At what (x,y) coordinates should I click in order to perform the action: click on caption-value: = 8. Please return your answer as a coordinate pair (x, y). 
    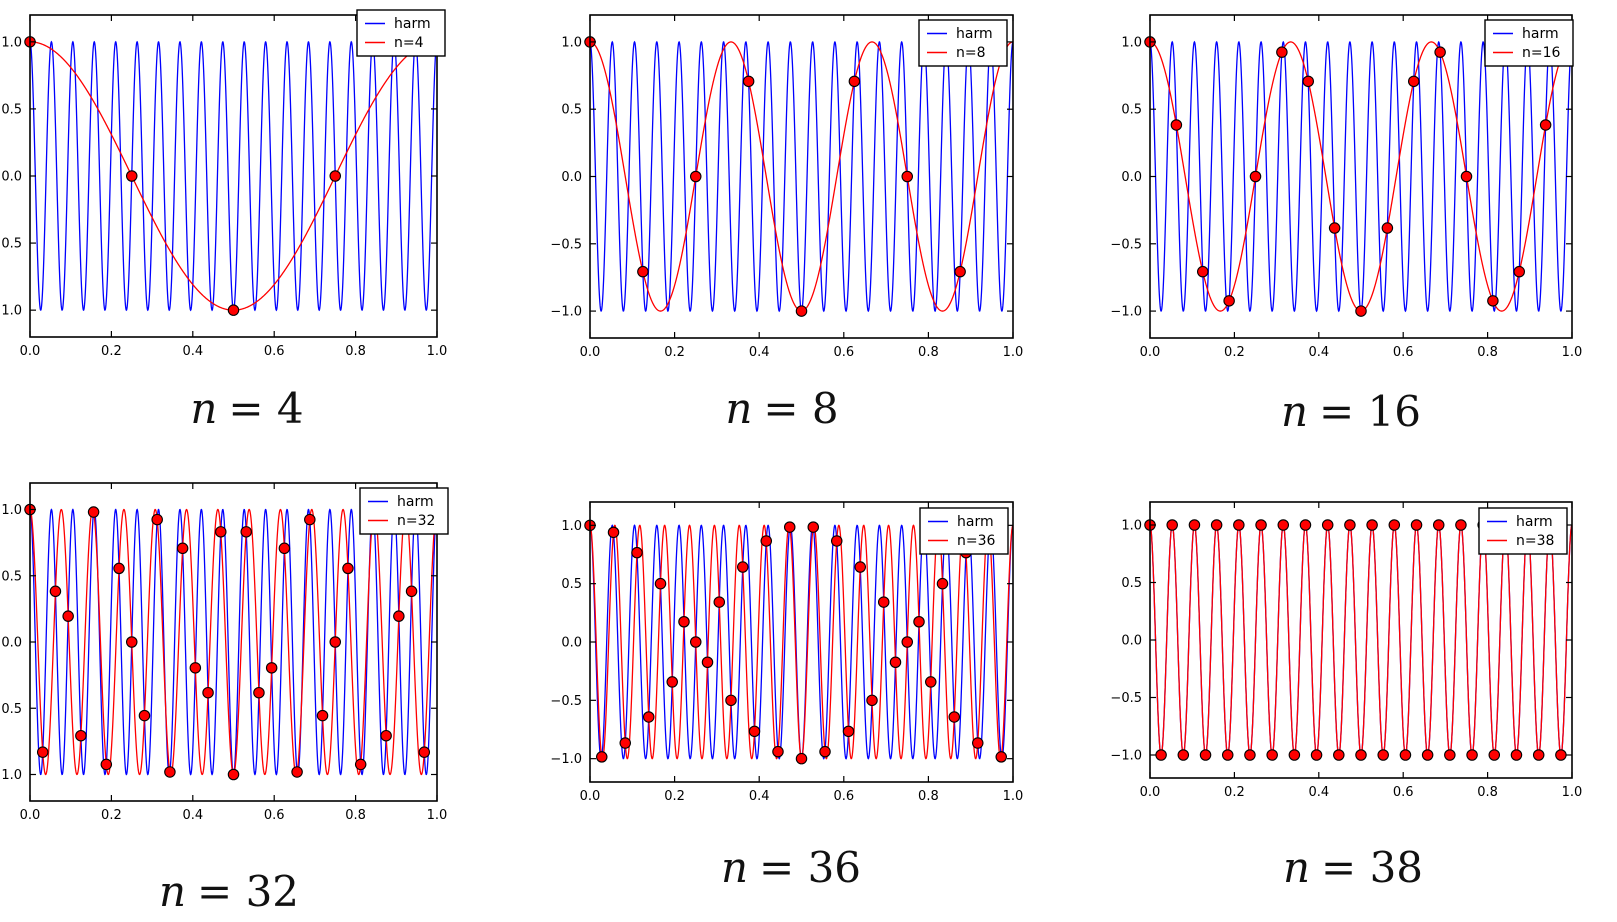
    Looking at the image, I should click on (801, 408).